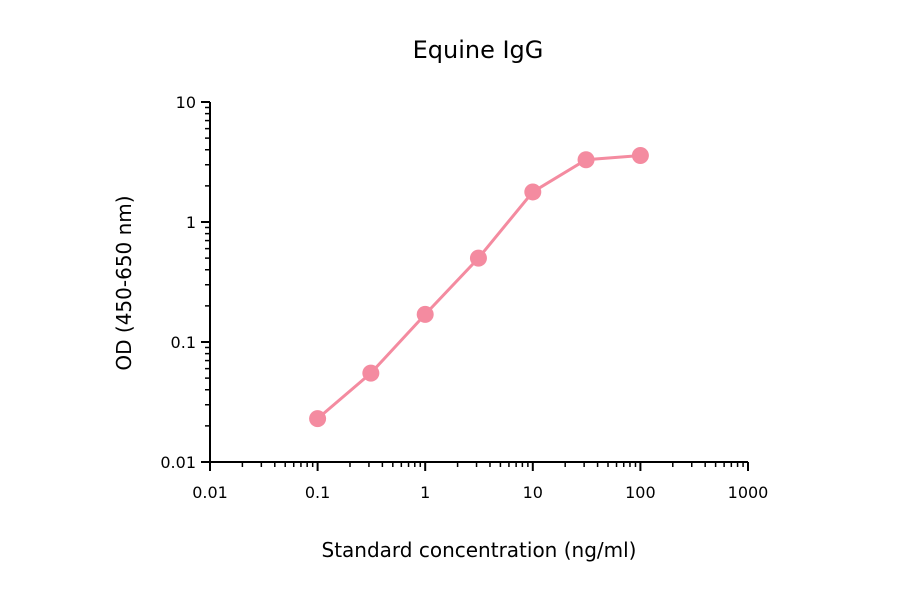 This screenshot has height=594, width=900. I want to click on y-tick-label: 0.1, so click(183, 342).